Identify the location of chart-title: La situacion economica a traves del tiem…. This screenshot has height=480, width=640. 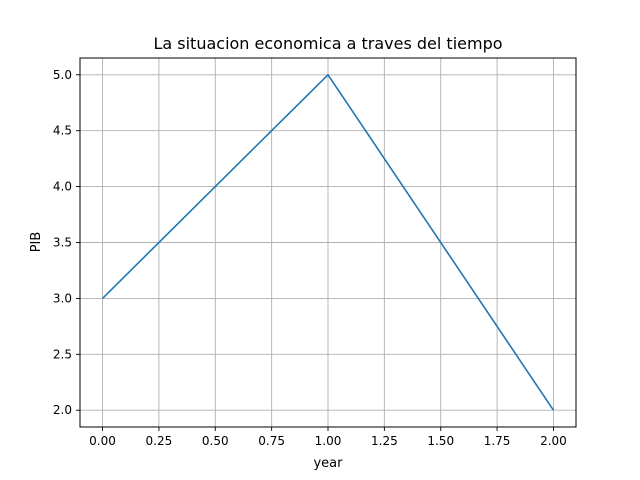
(327, 43).